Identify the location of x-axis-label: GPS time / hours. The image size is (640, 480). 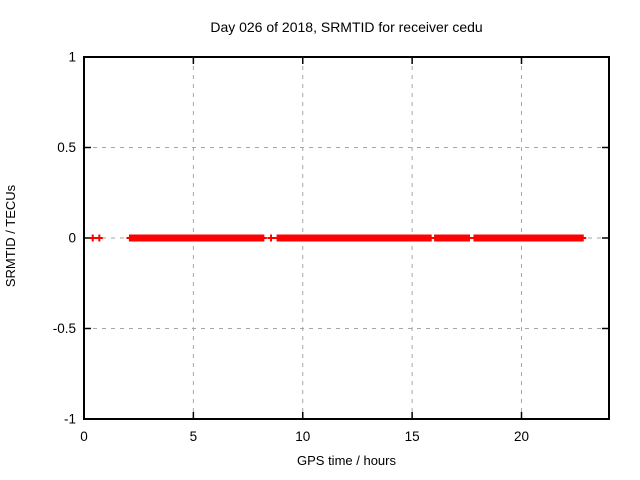
(346, 460).